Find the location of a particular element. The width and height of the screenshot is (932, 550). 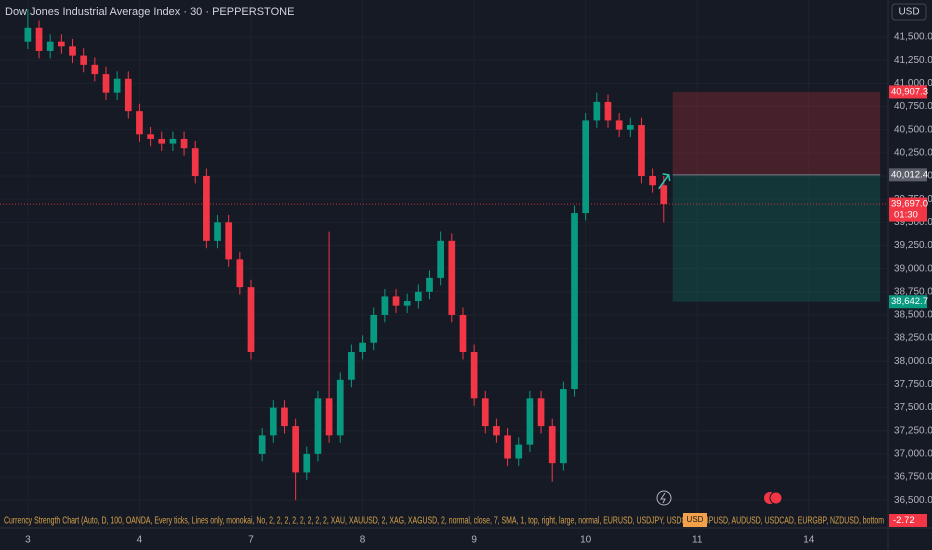

countdown: 01:30 is located at coordinates (906, 215).